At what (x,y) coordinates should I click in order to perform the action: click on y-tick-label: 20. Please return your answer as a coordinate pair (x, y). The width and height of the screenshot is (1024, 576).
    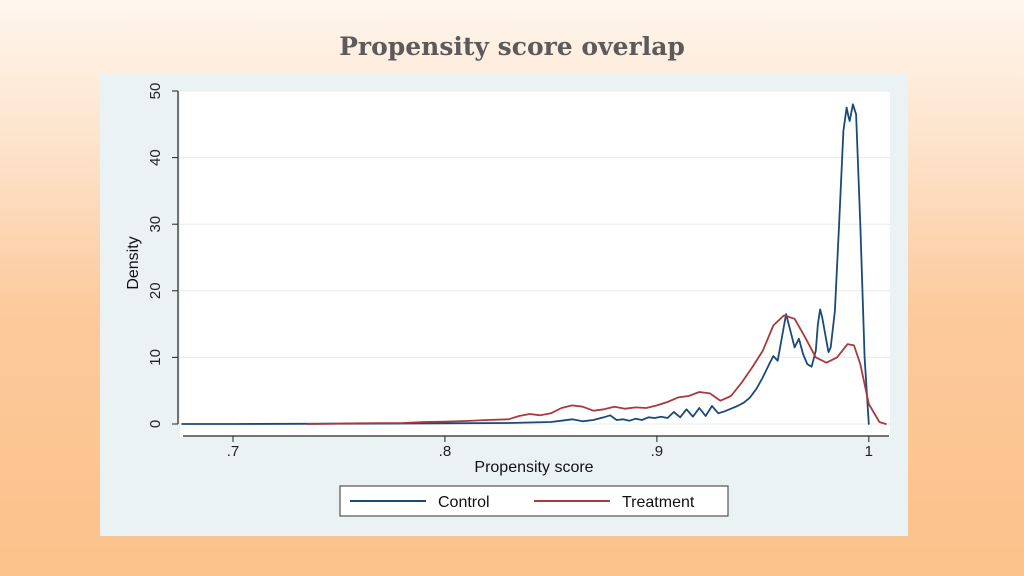
    Looking at the image, I should click on (155, 290).